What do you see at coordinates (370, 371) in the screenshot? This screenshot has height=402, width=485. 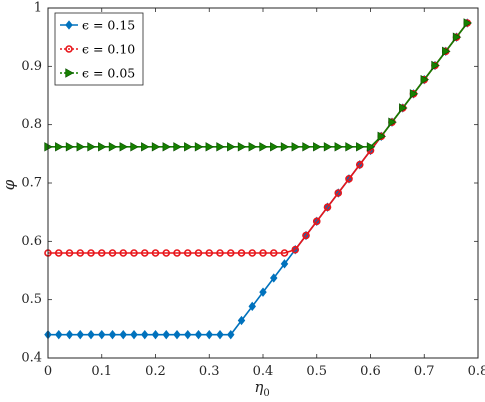 I see `x-tick-label: 0.6` at bounding box center [370, 371].